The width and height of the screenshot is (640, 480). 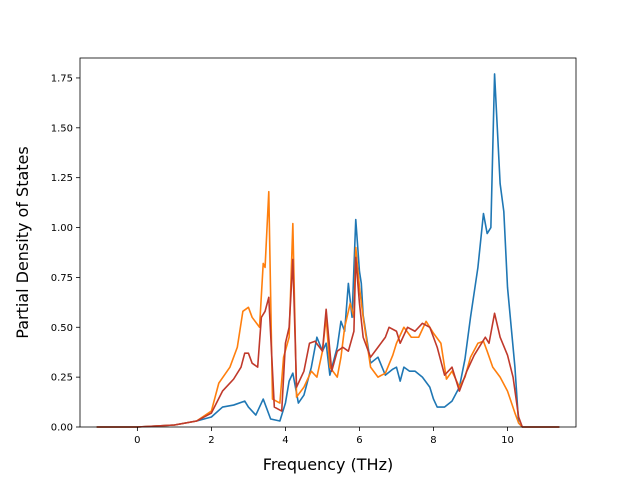 What do you see at coordinates (62, 178) in the screenshot?
I see `y-tick-label: 1.25` at bounding box center [62, 178].